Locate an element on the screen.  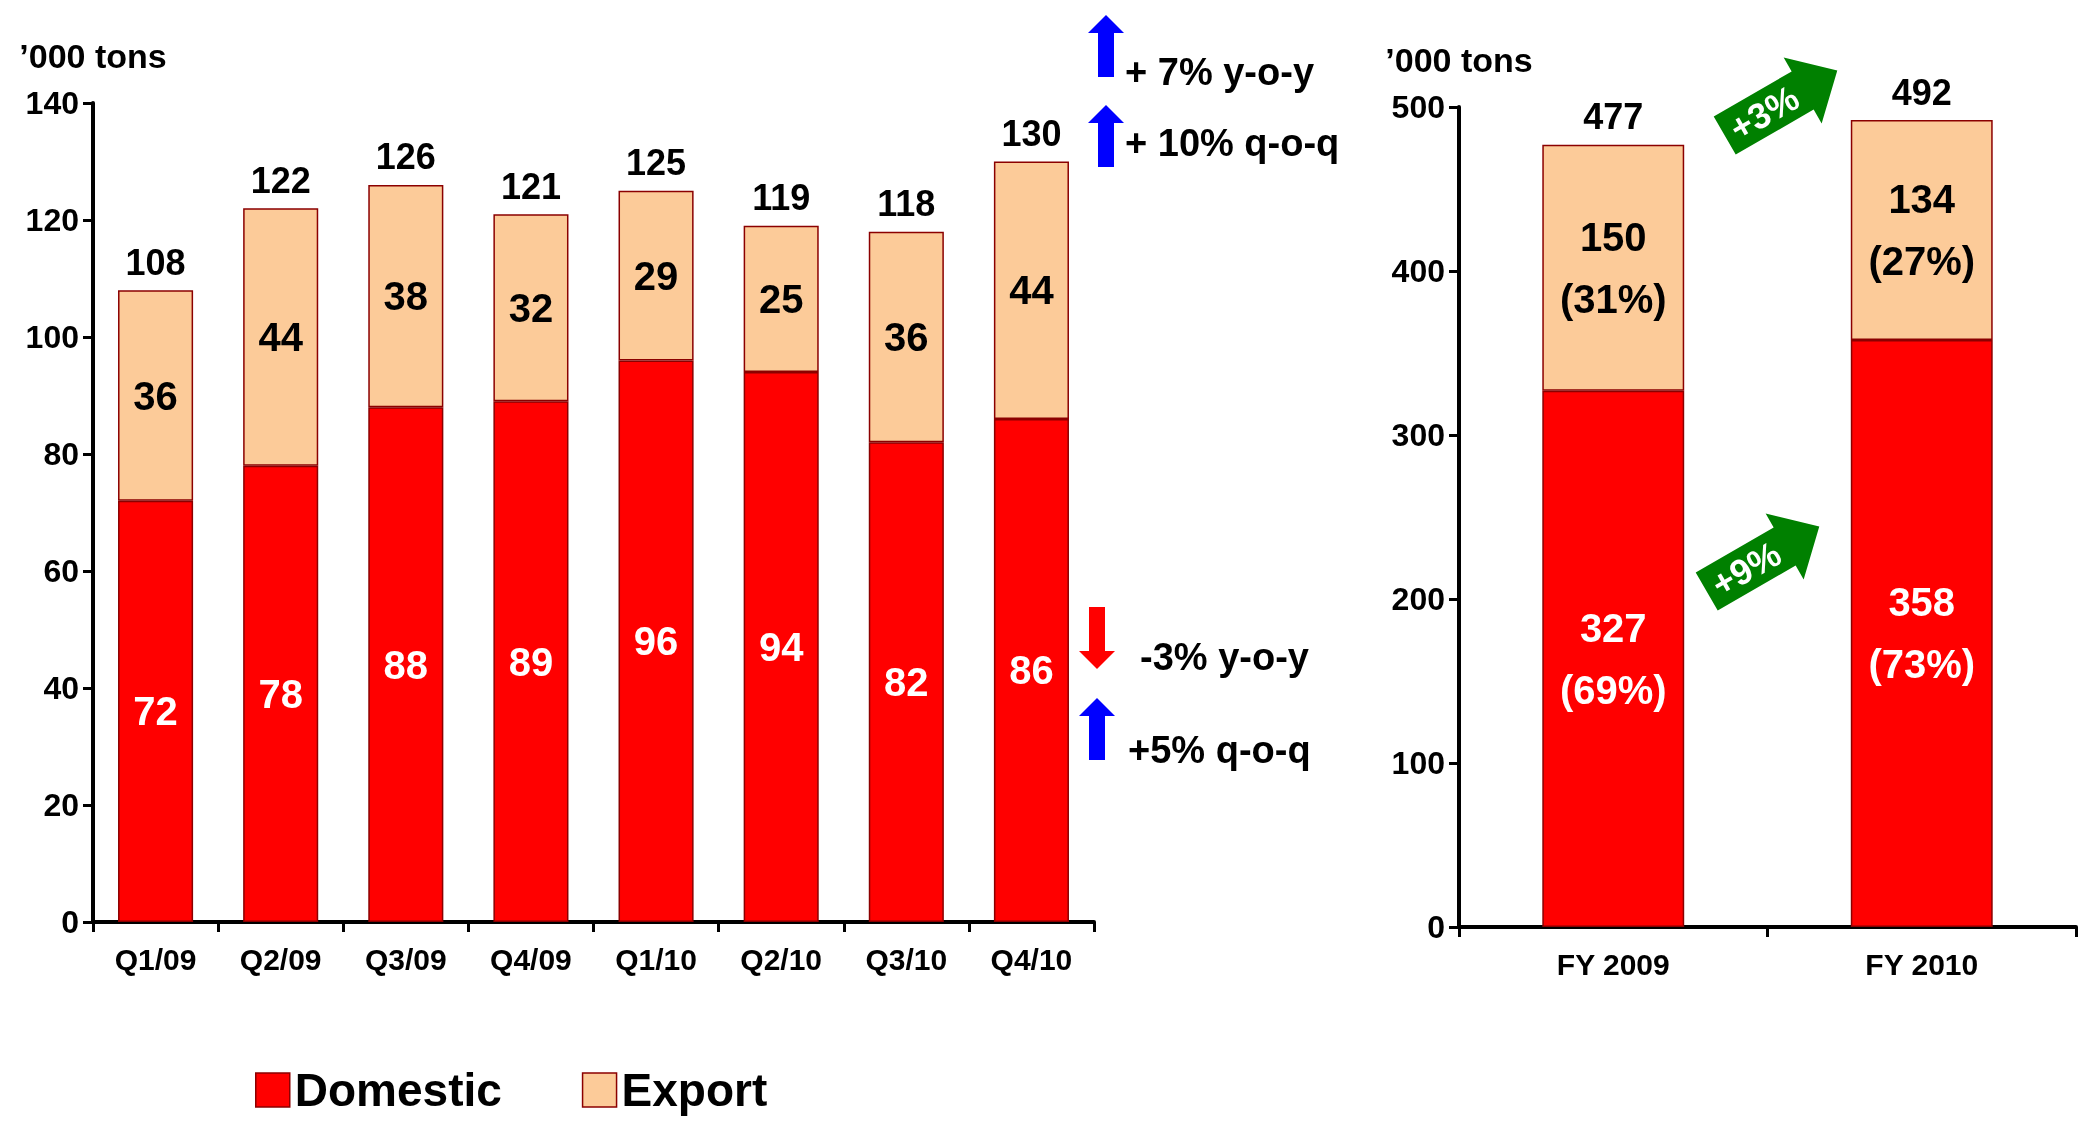
data-label: 134 (27%) is located at coordinates (1922, 230).